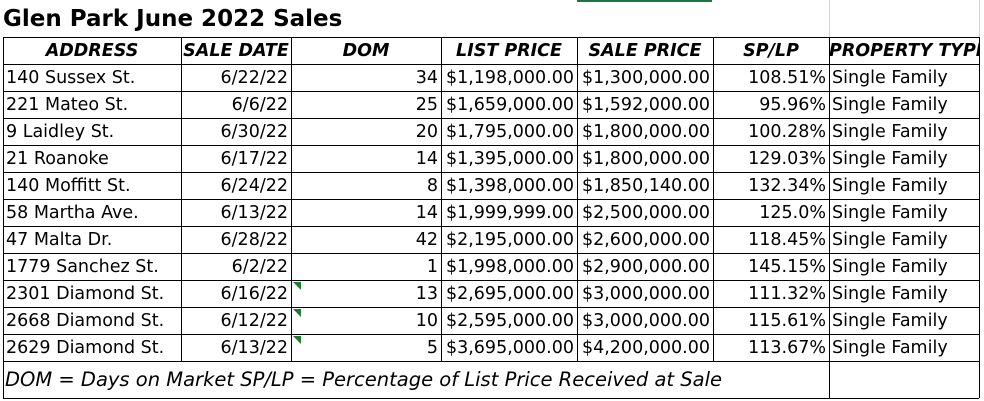 This screenshot has width=984, height=401. Describe the element at coordinates (57, 159) in the screenshot. I see `cell-address: 21 Roanoke` at that location.